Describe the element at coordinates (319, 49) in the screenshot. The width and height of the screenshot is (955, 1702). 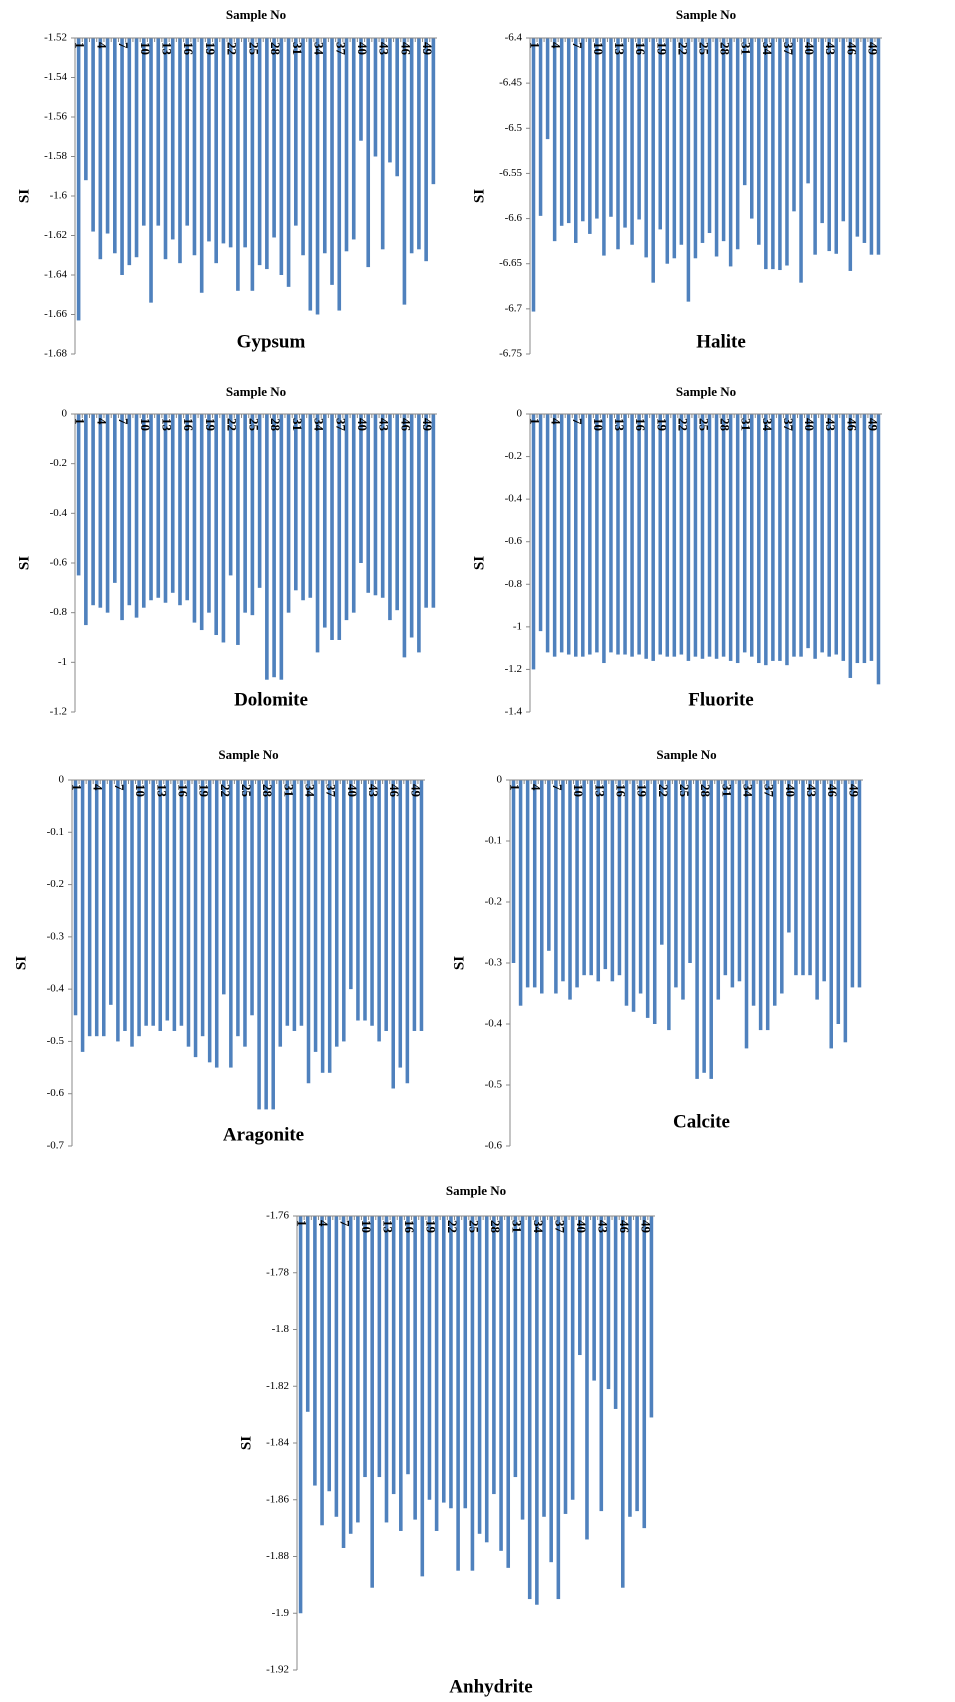
I see `x-tick-label: 34` at that location.